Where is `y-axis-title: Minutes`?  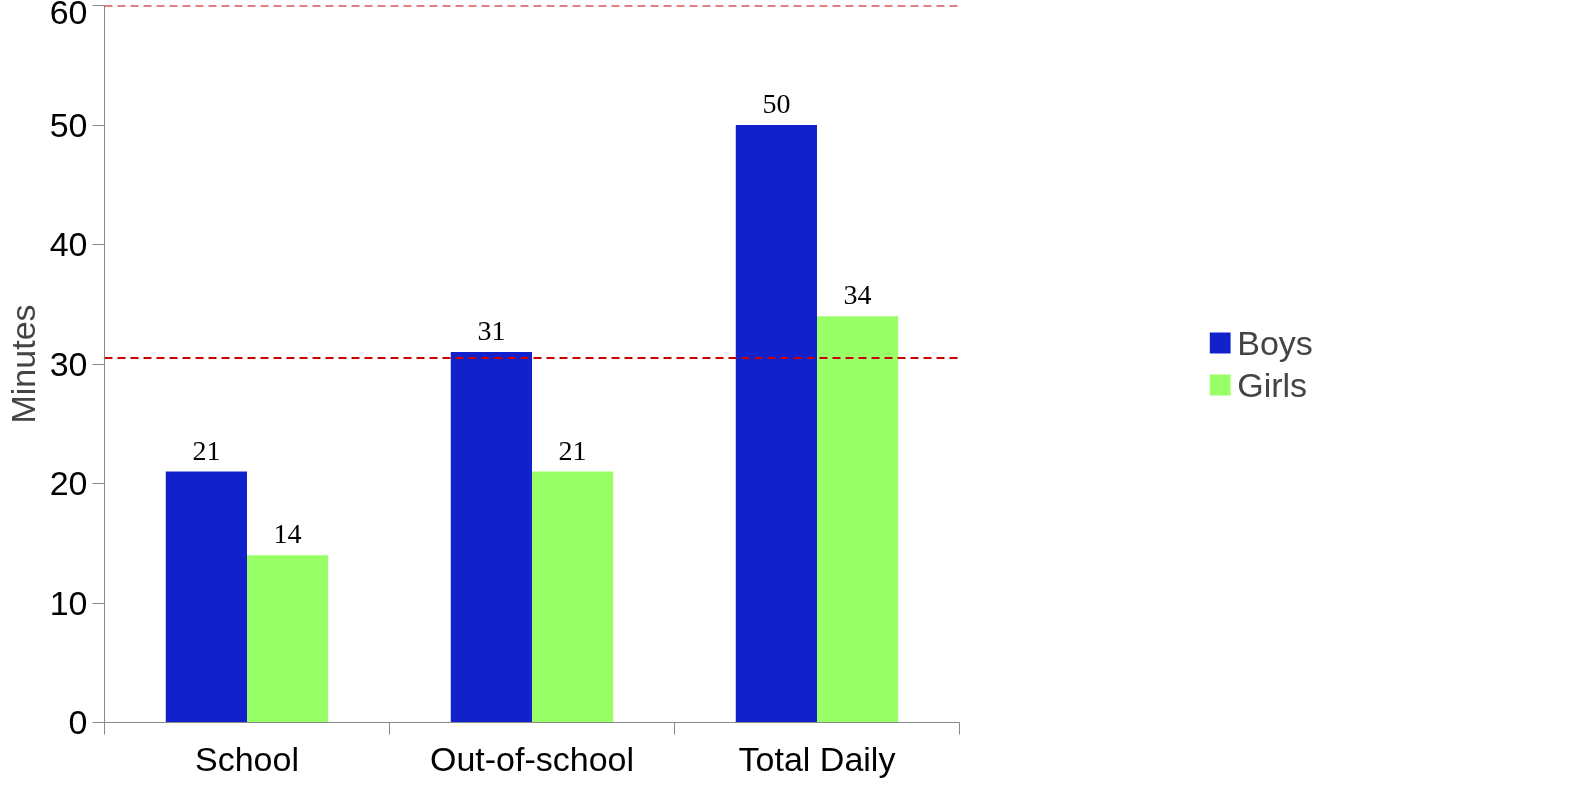 y-axis-title: Minutes is located at coordinates (22, 364).